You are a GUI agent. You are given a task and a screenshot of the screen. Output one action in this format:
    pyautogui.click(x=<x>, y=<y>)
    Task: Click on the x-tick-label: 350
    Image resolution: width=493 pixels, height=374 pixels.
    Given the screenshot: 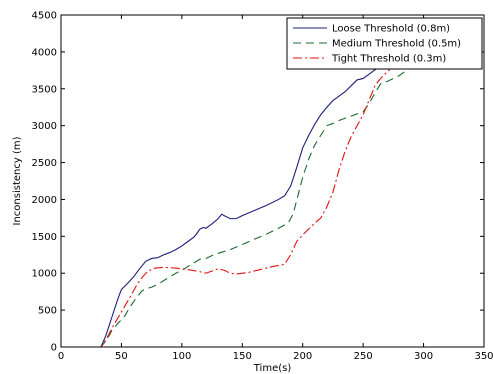 What is the action you would take?
    pyautogui.click(x=483, y=356)
    